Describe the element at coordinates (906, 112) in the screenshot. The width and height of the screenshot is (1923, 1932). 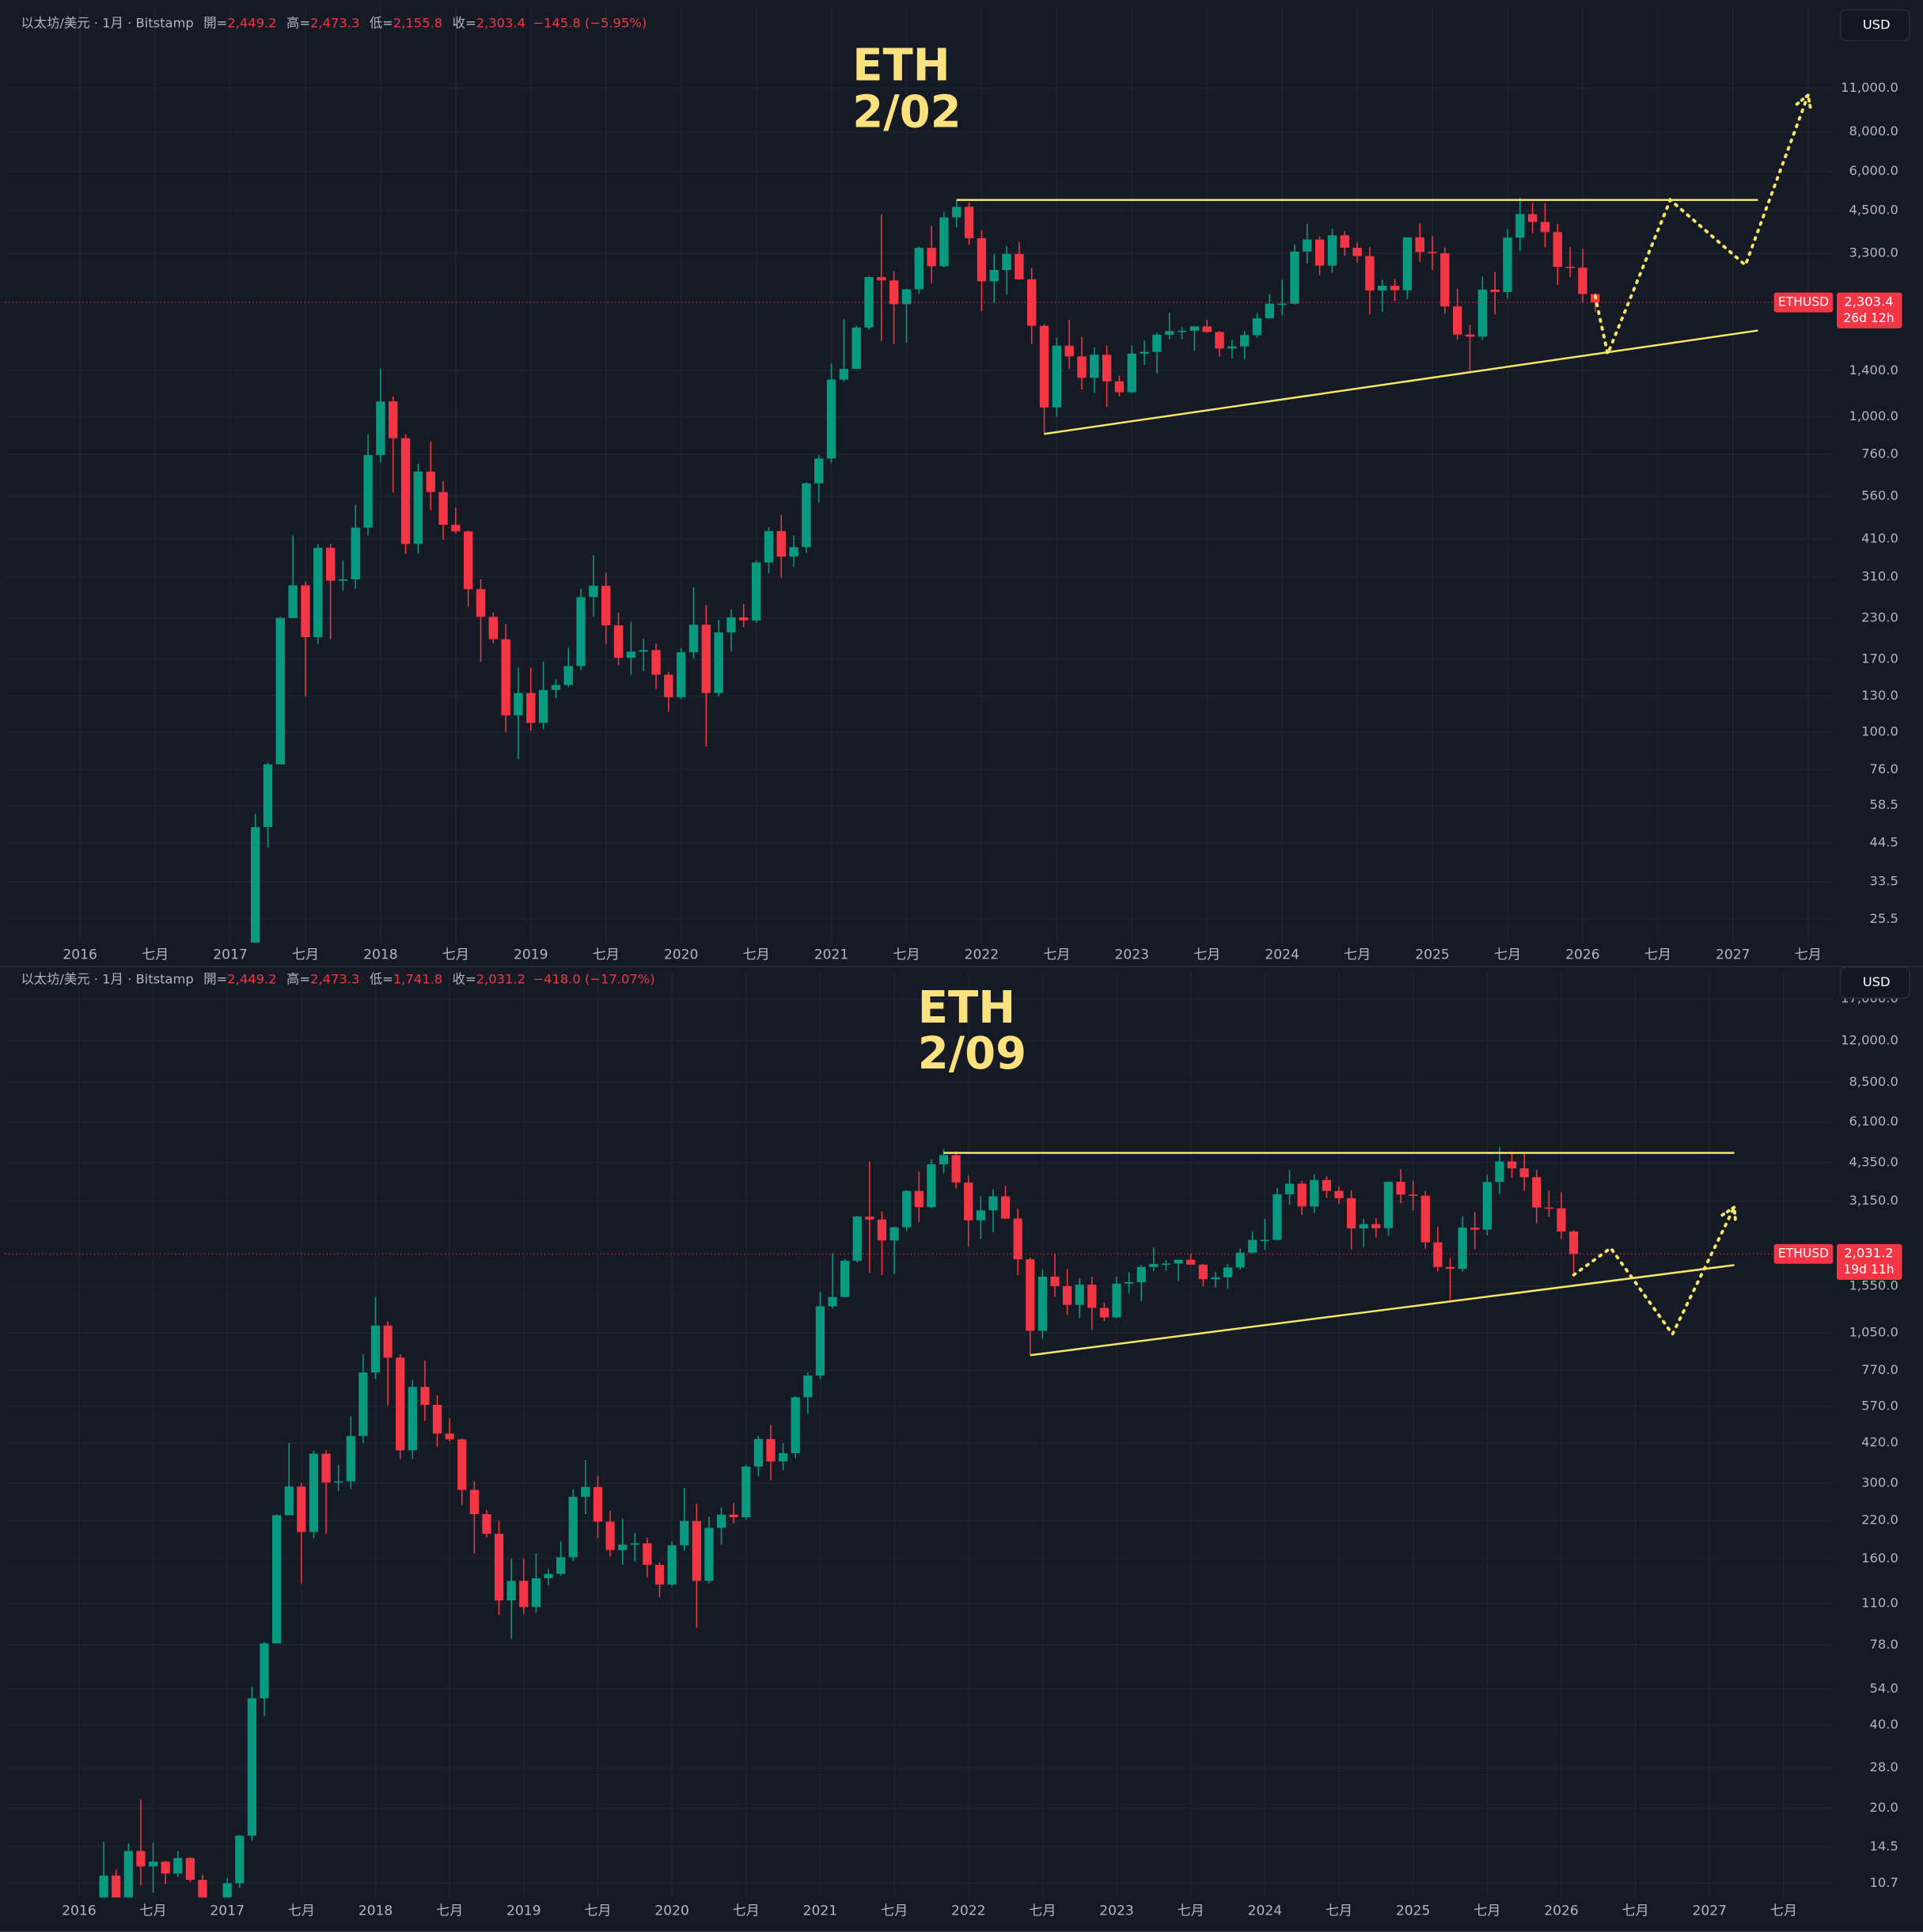
I see `annotation-text: 2/02` at that location.